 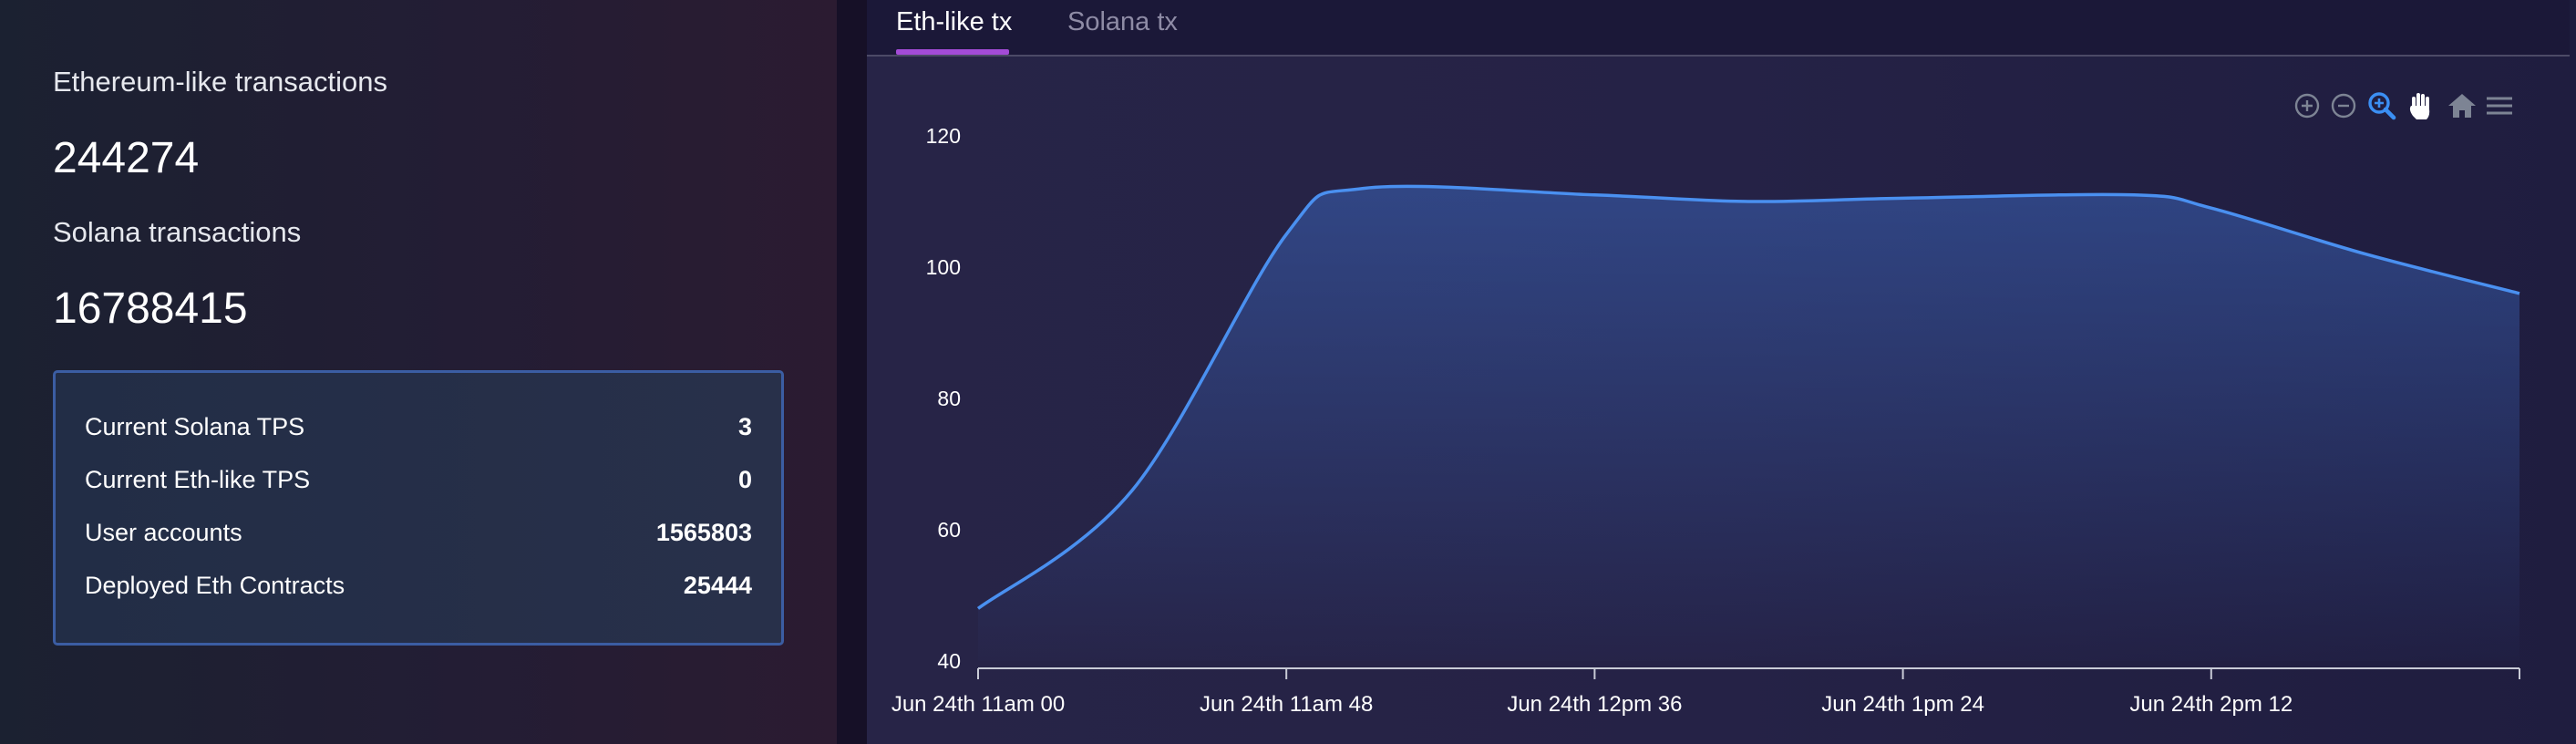 I want to click on solana-transactions-label: Solana transactions, so click(x=177, y=232).